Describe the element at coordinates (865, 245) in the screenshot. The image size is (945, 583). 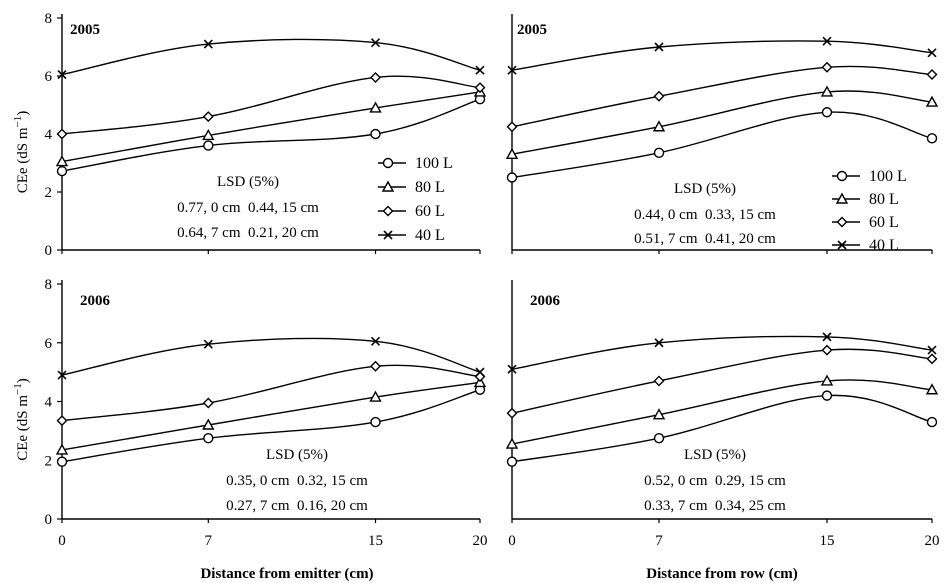
I see `legend-entry-top-right: 40 L` at that location.